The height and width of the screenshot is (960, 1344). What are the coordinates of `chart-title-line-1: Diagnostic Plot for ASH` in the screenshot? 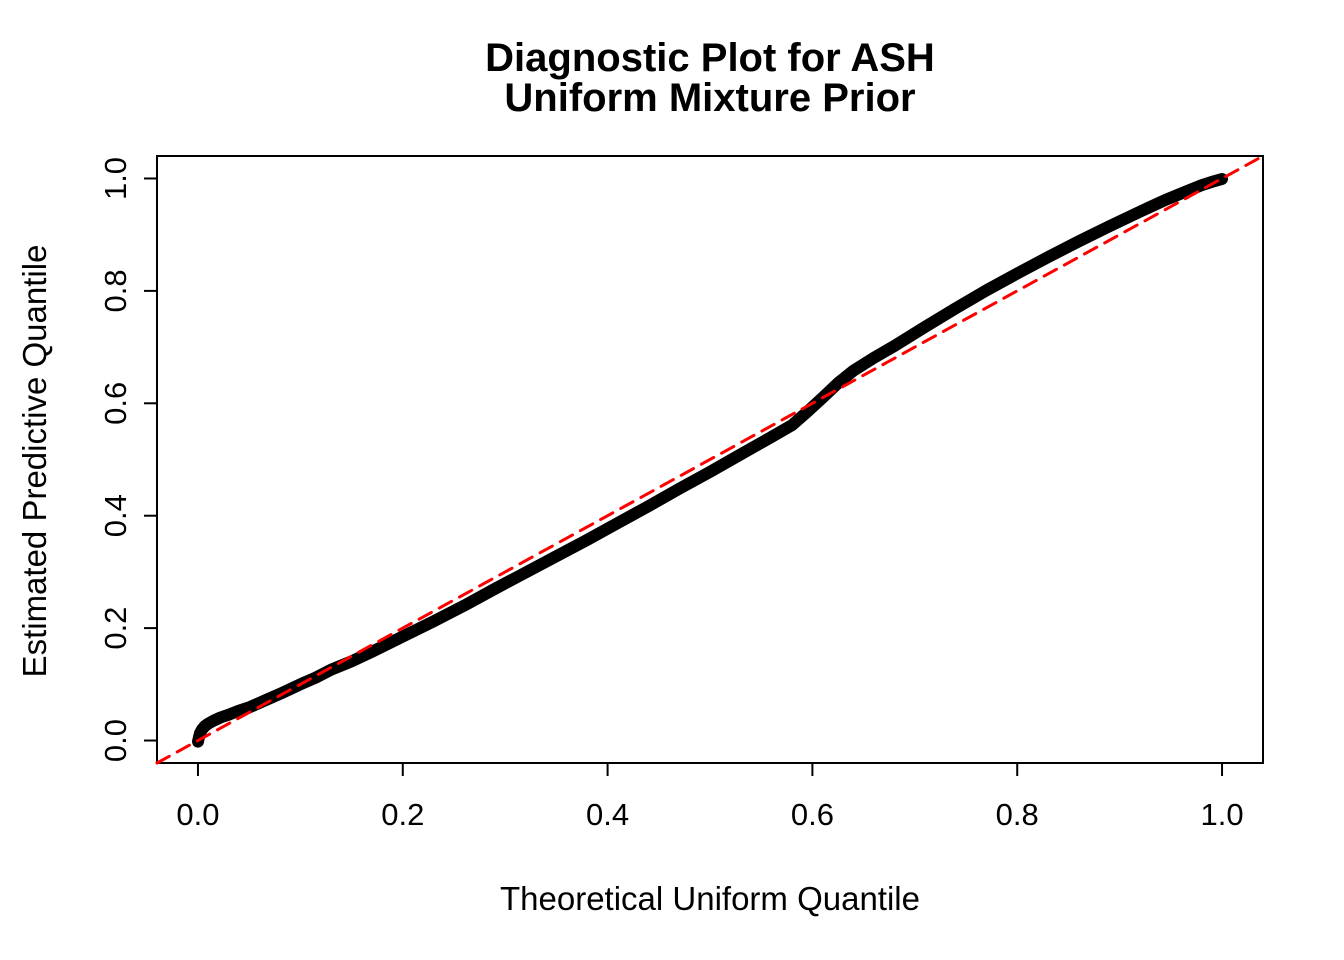 It's located at (710, 58).